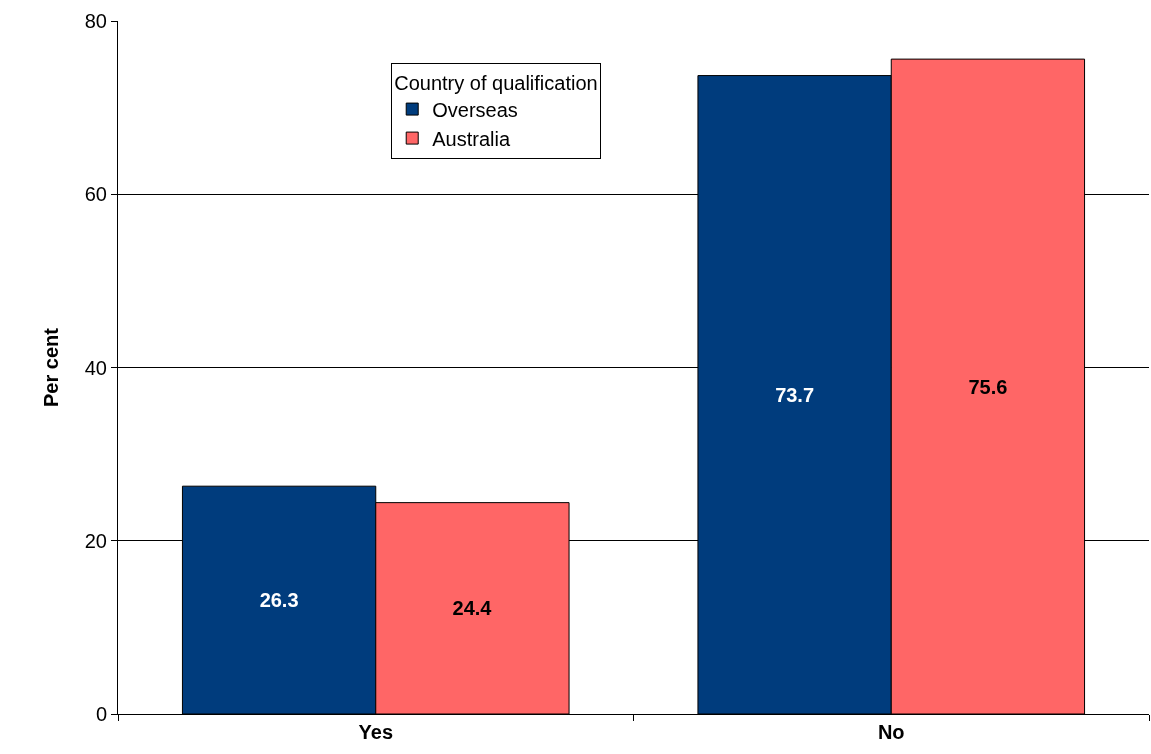 The image size is (1151, 754). Describe the element at coordinates (988, 386) in the screenshot. I see `data-label: 75.6` at that location.